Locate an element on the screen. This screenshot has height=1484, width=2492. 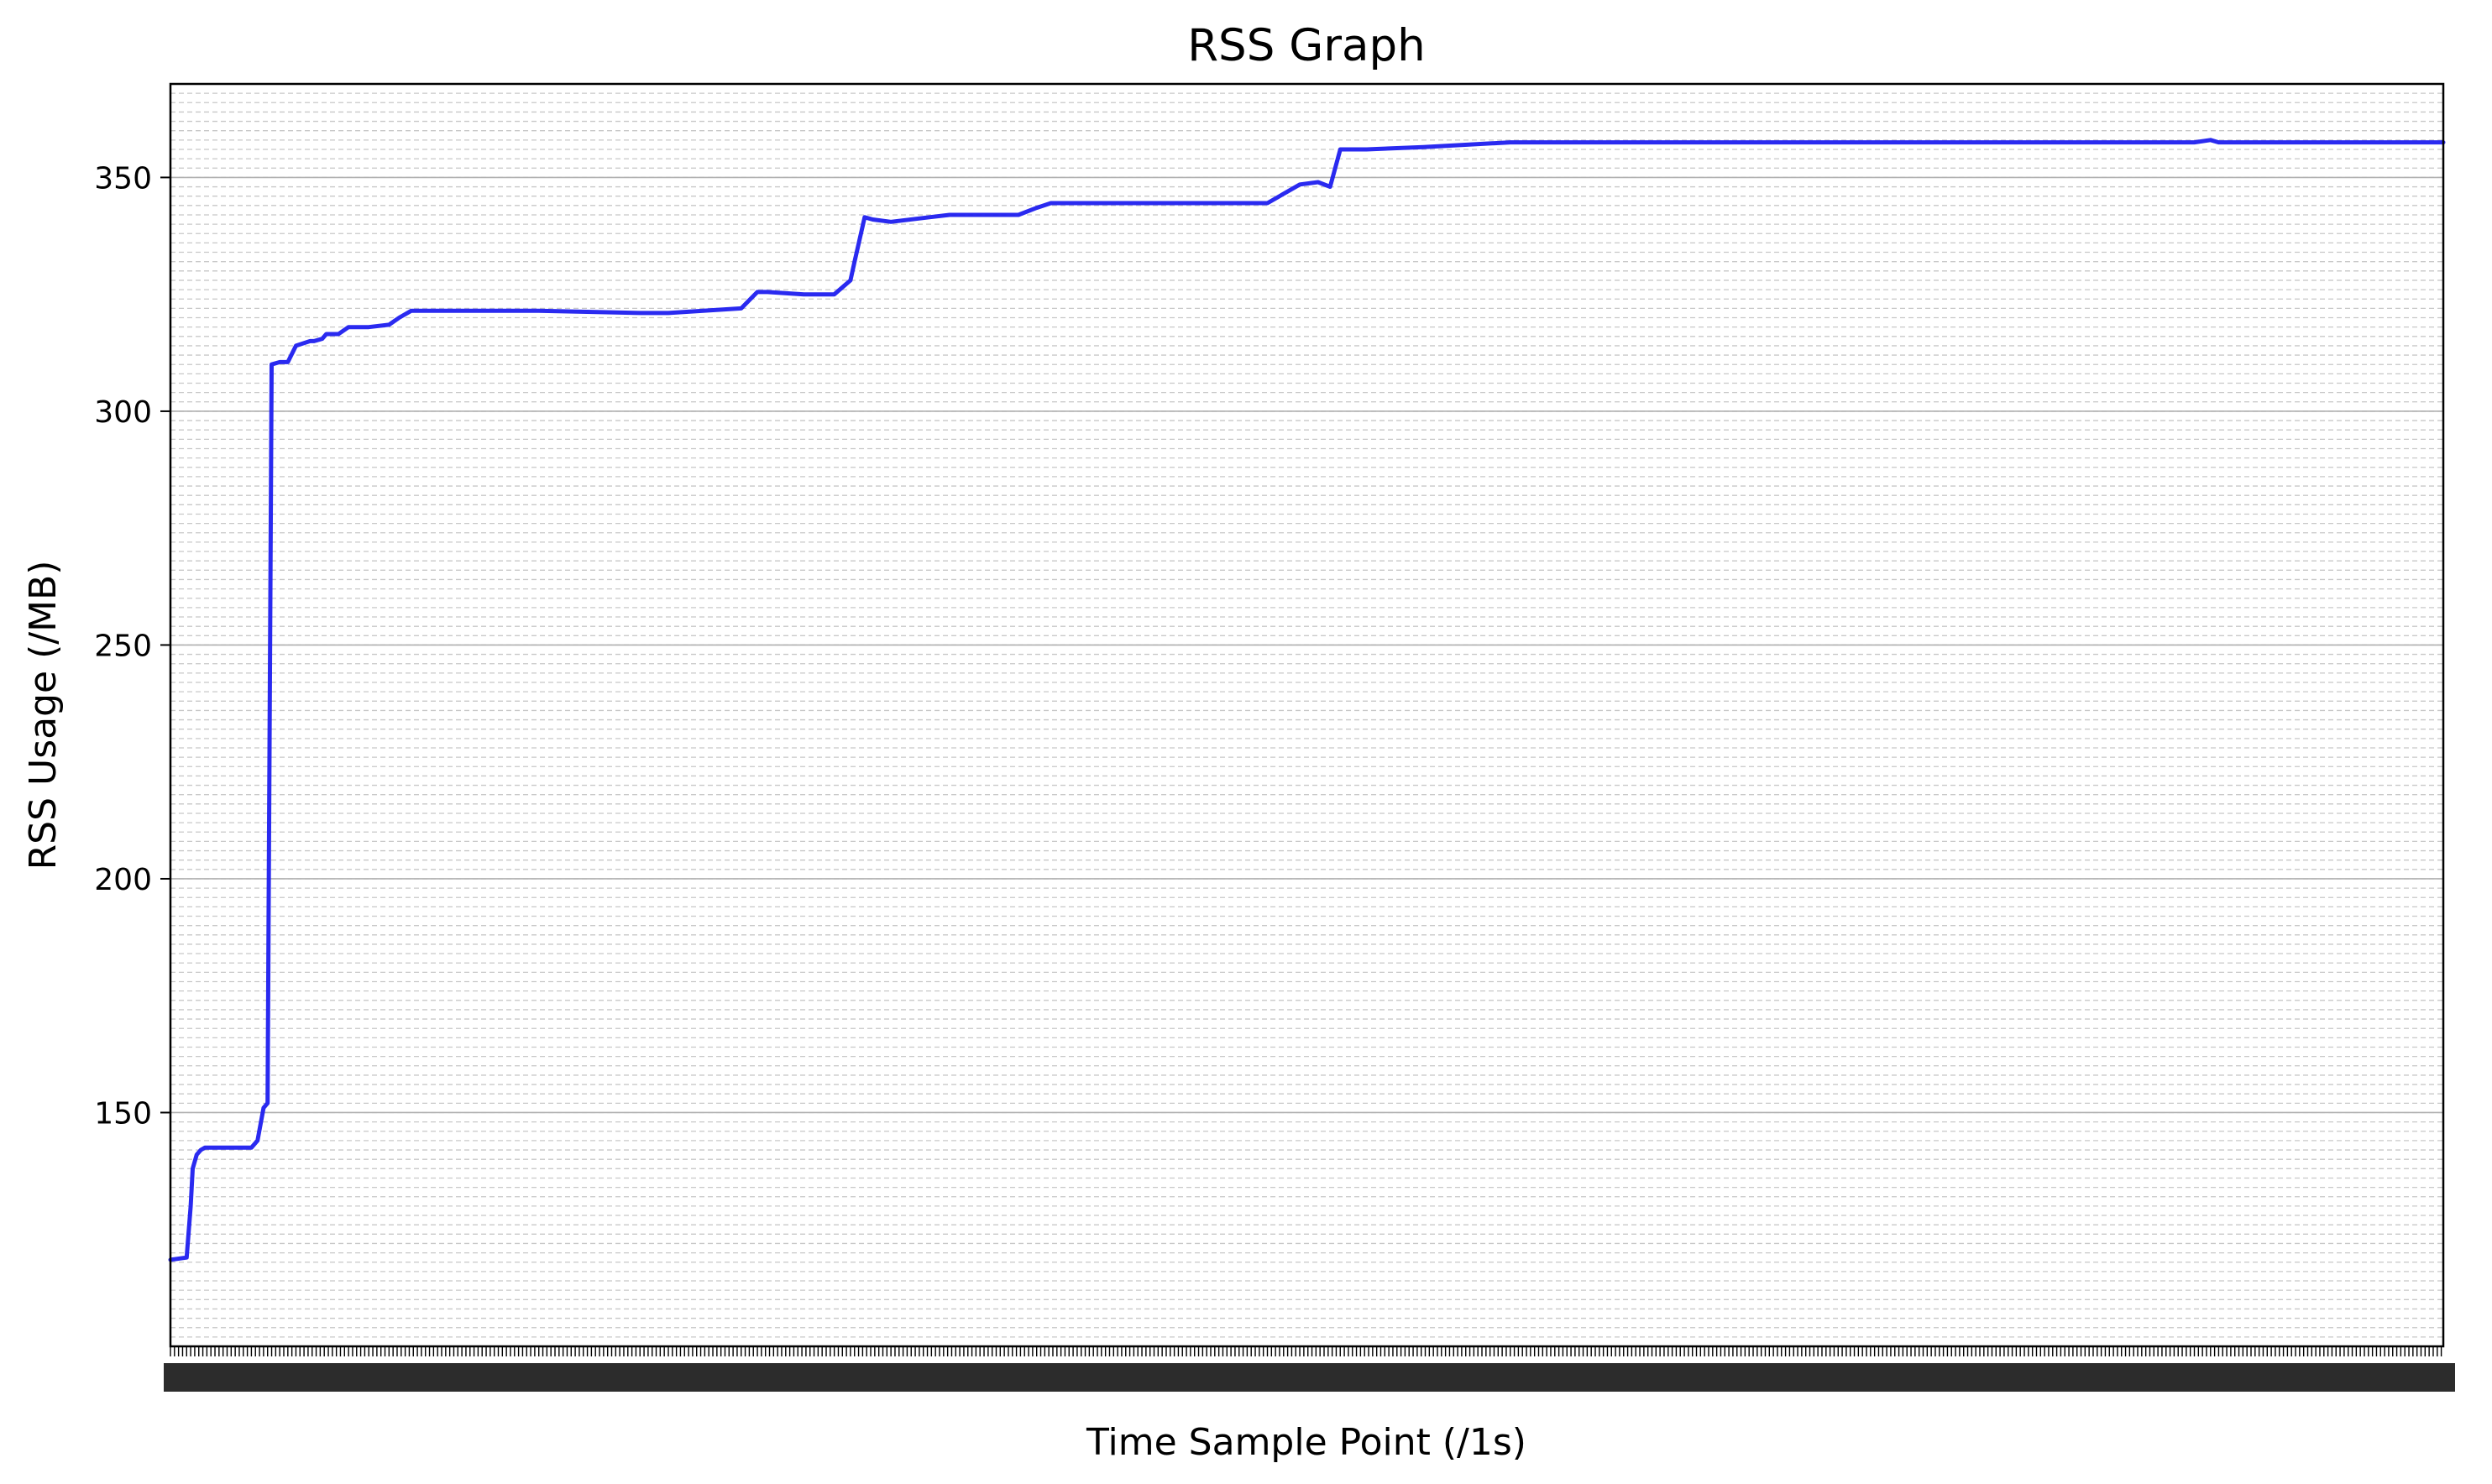
x-tick-marks is located at coordinates (1306, 1351).